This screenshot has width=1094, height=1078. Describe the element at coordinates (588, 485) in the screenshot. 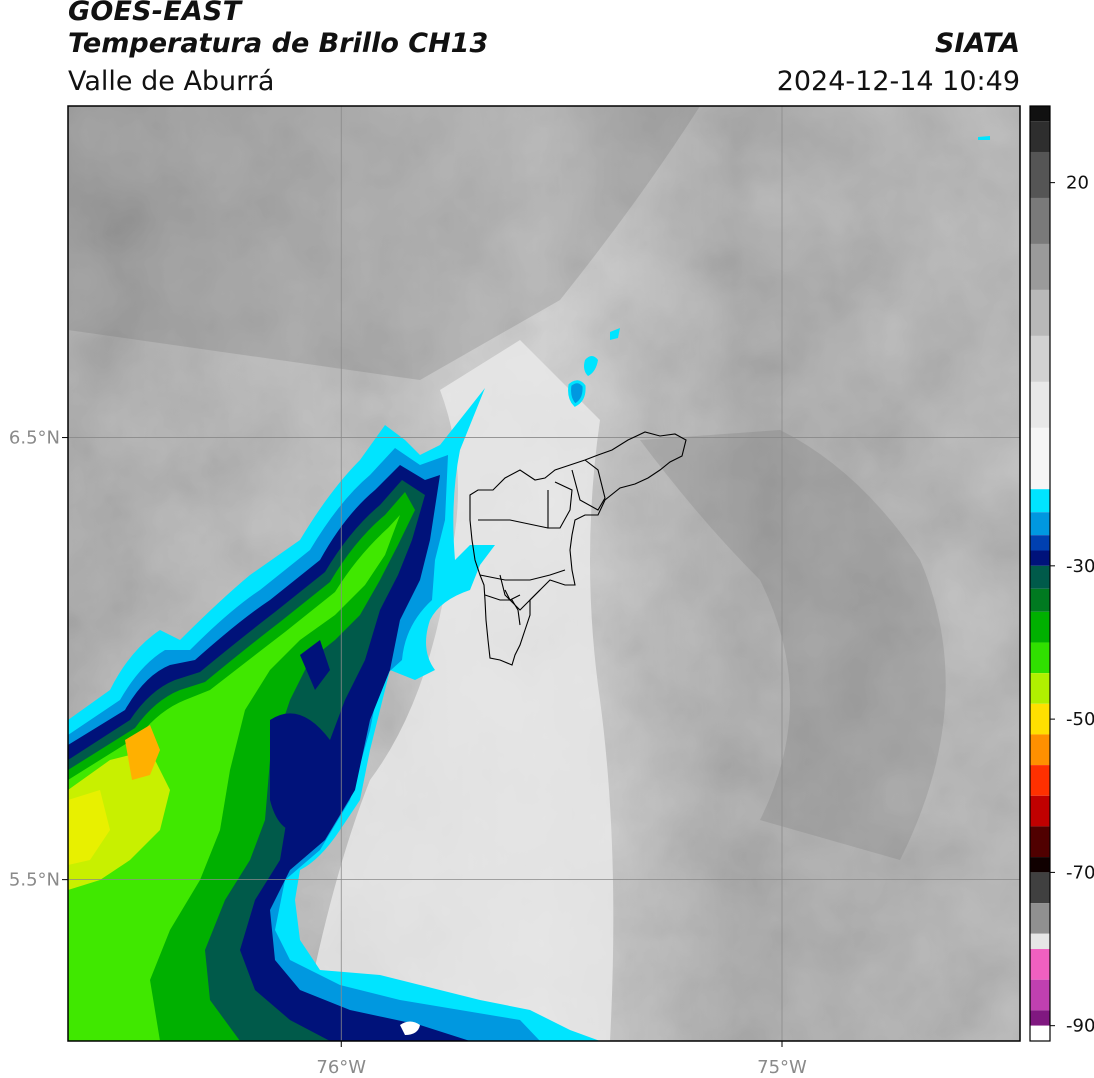

I see `boundary-copacabana` at that location.